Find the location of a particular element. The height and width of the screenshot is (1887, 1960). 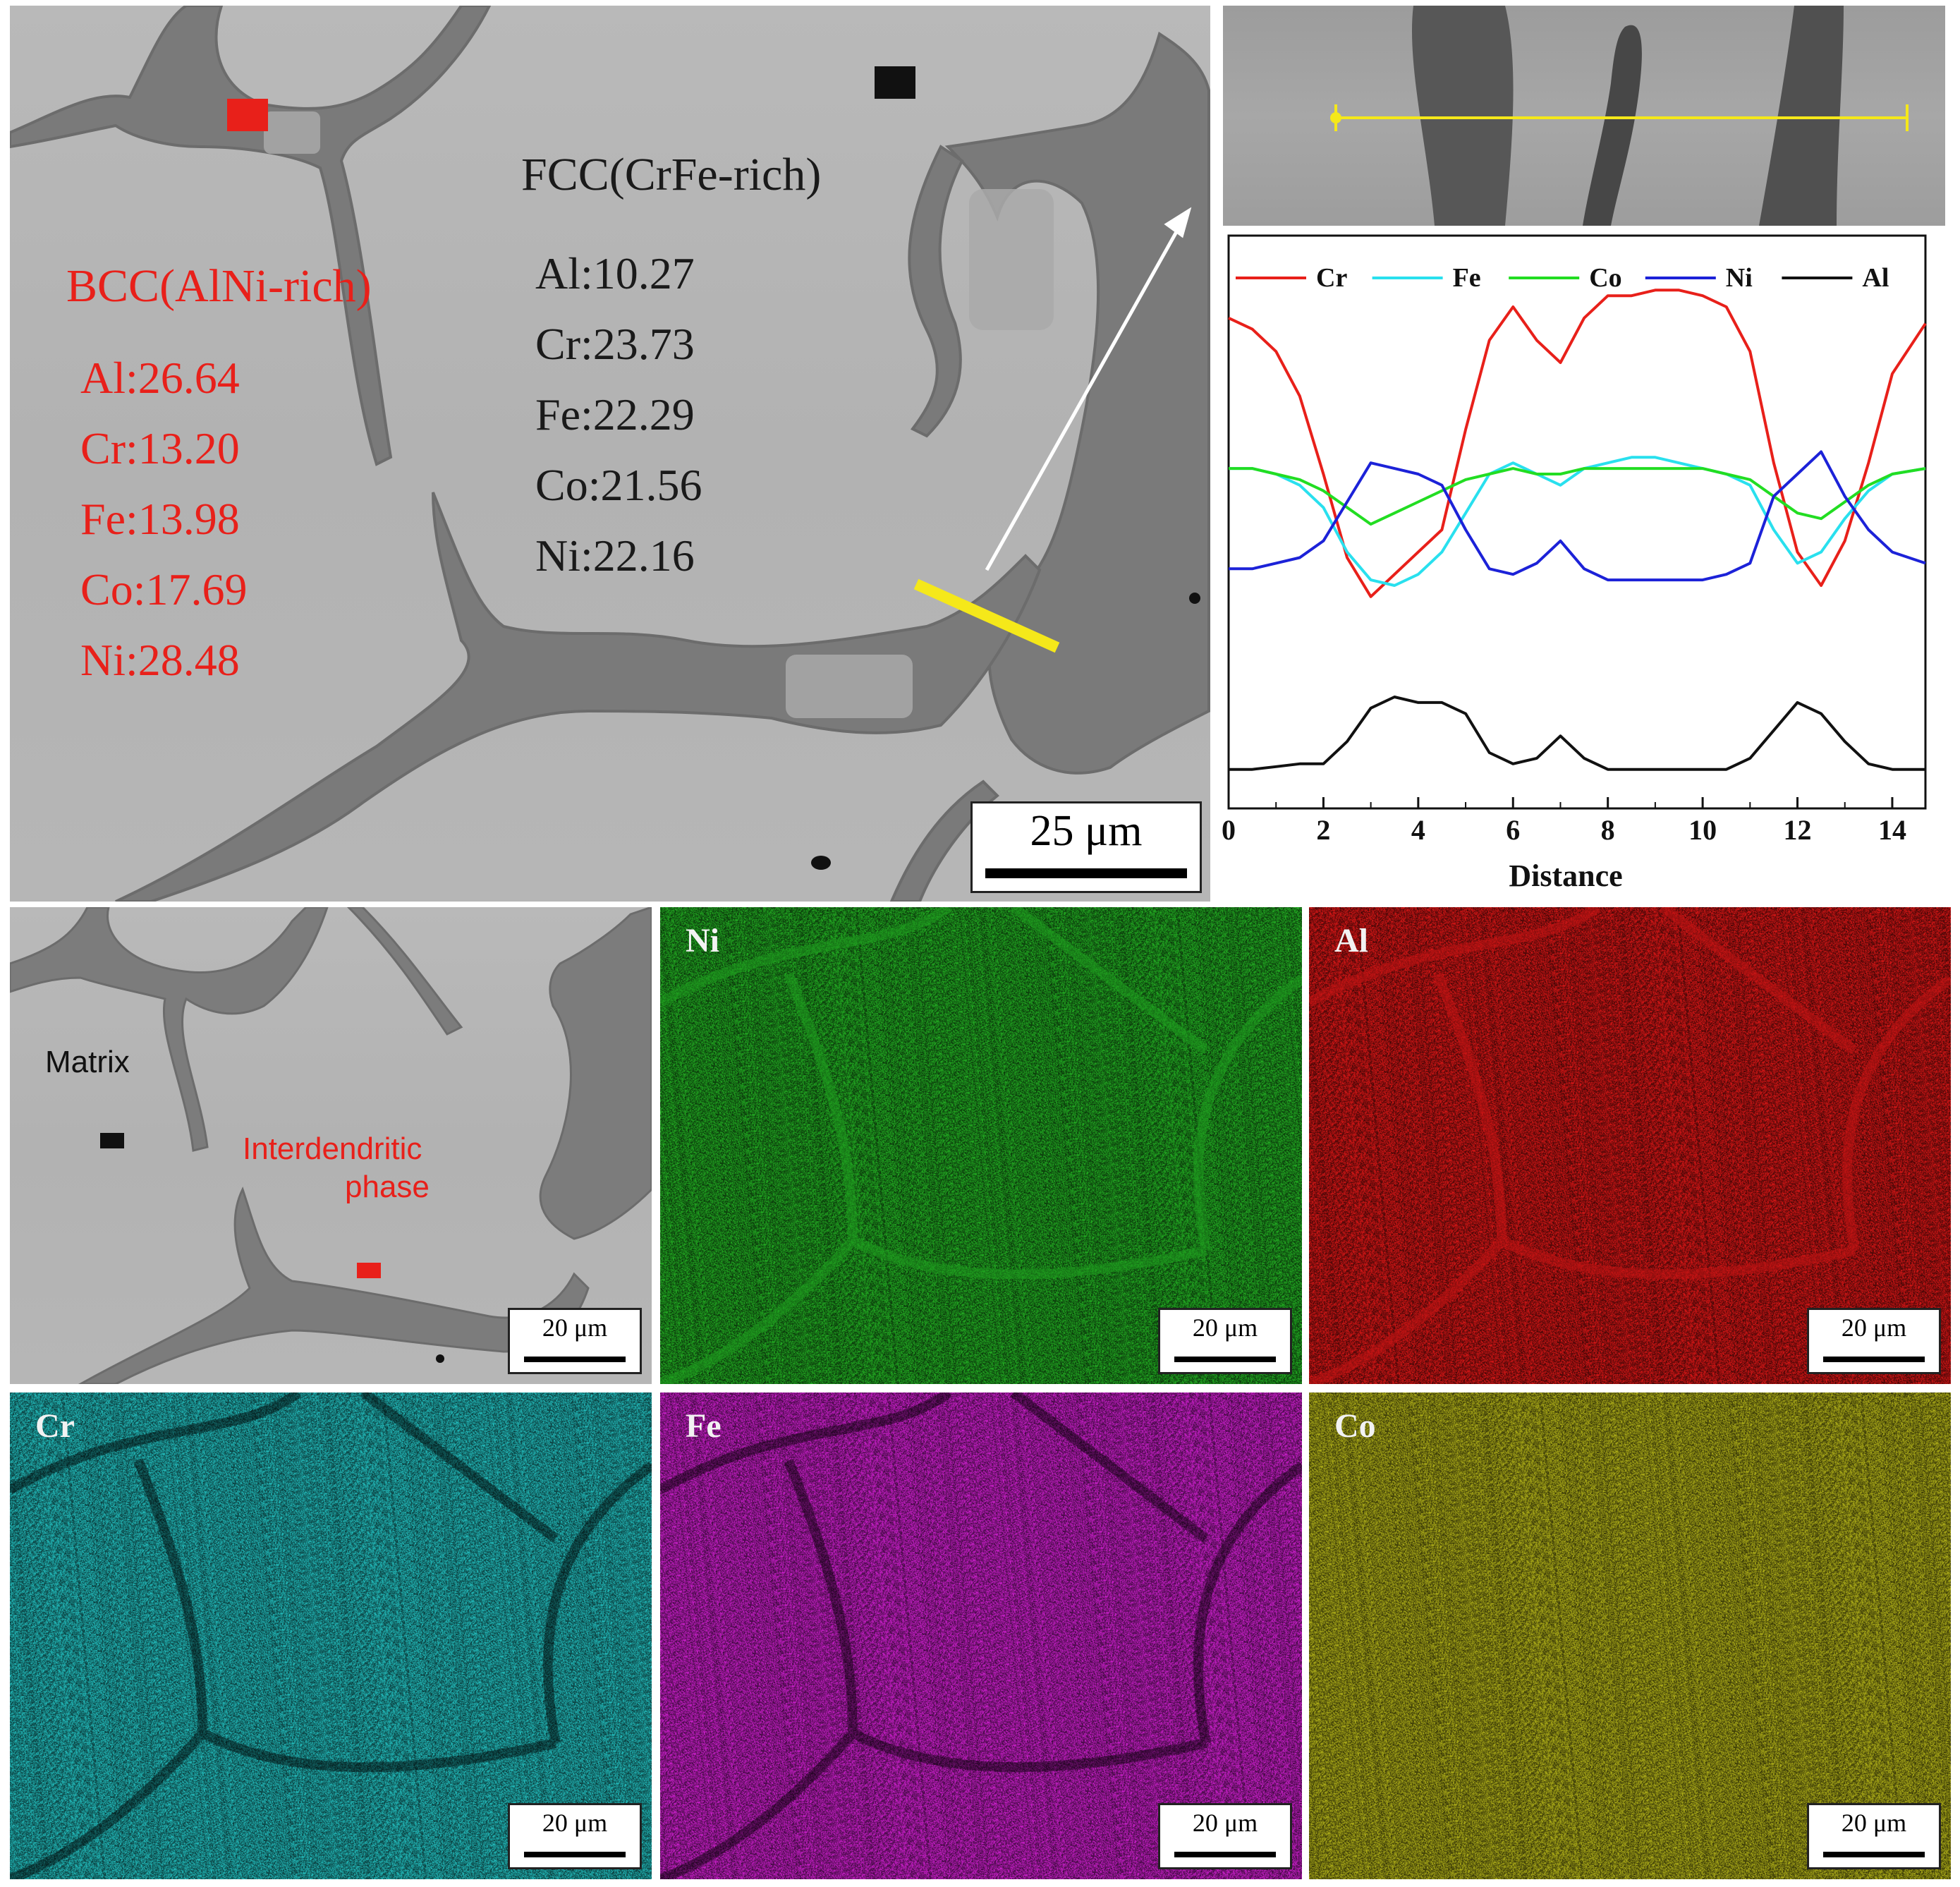

al-map-label: Al is located at coordinates (1351, 940).